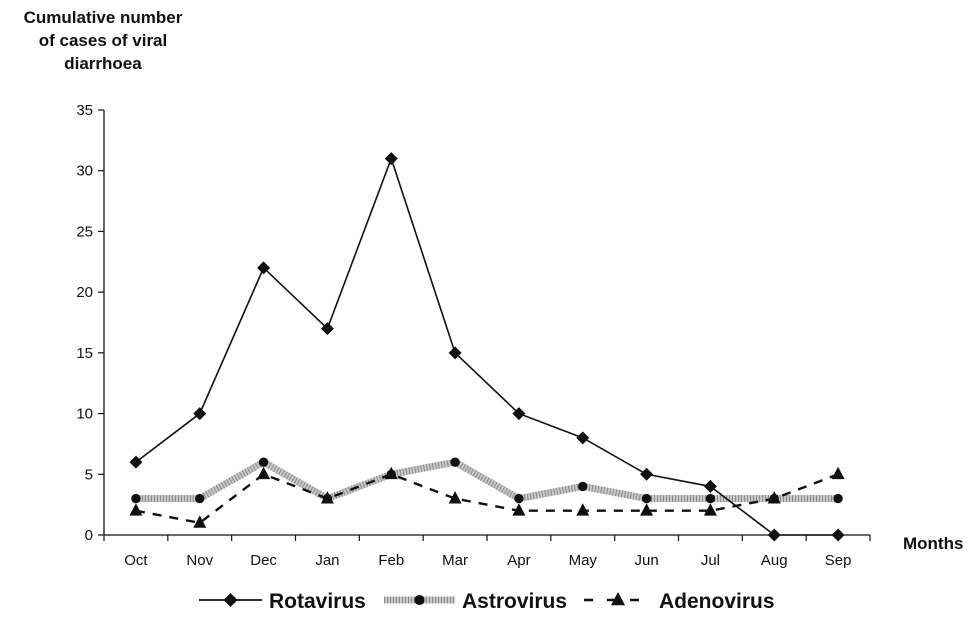 This screenshot has width=972, height=638. I want to click on y-tick-label: 20, so click(84, 292).